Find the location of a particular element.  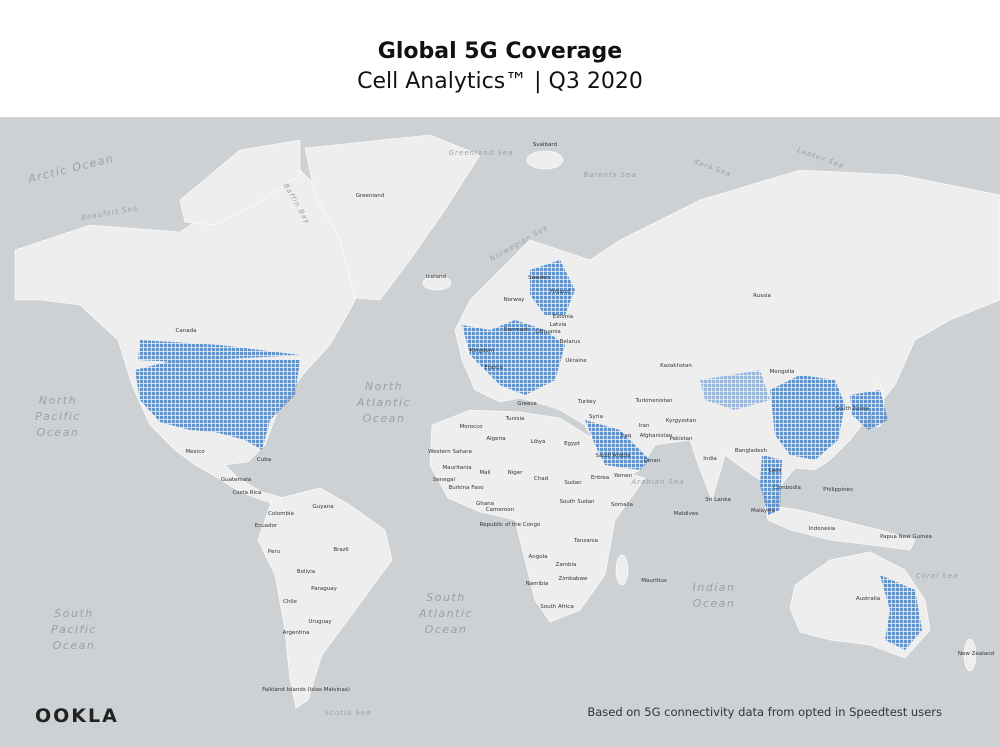

place-label: Zambia is located at coordinates (566, 565).